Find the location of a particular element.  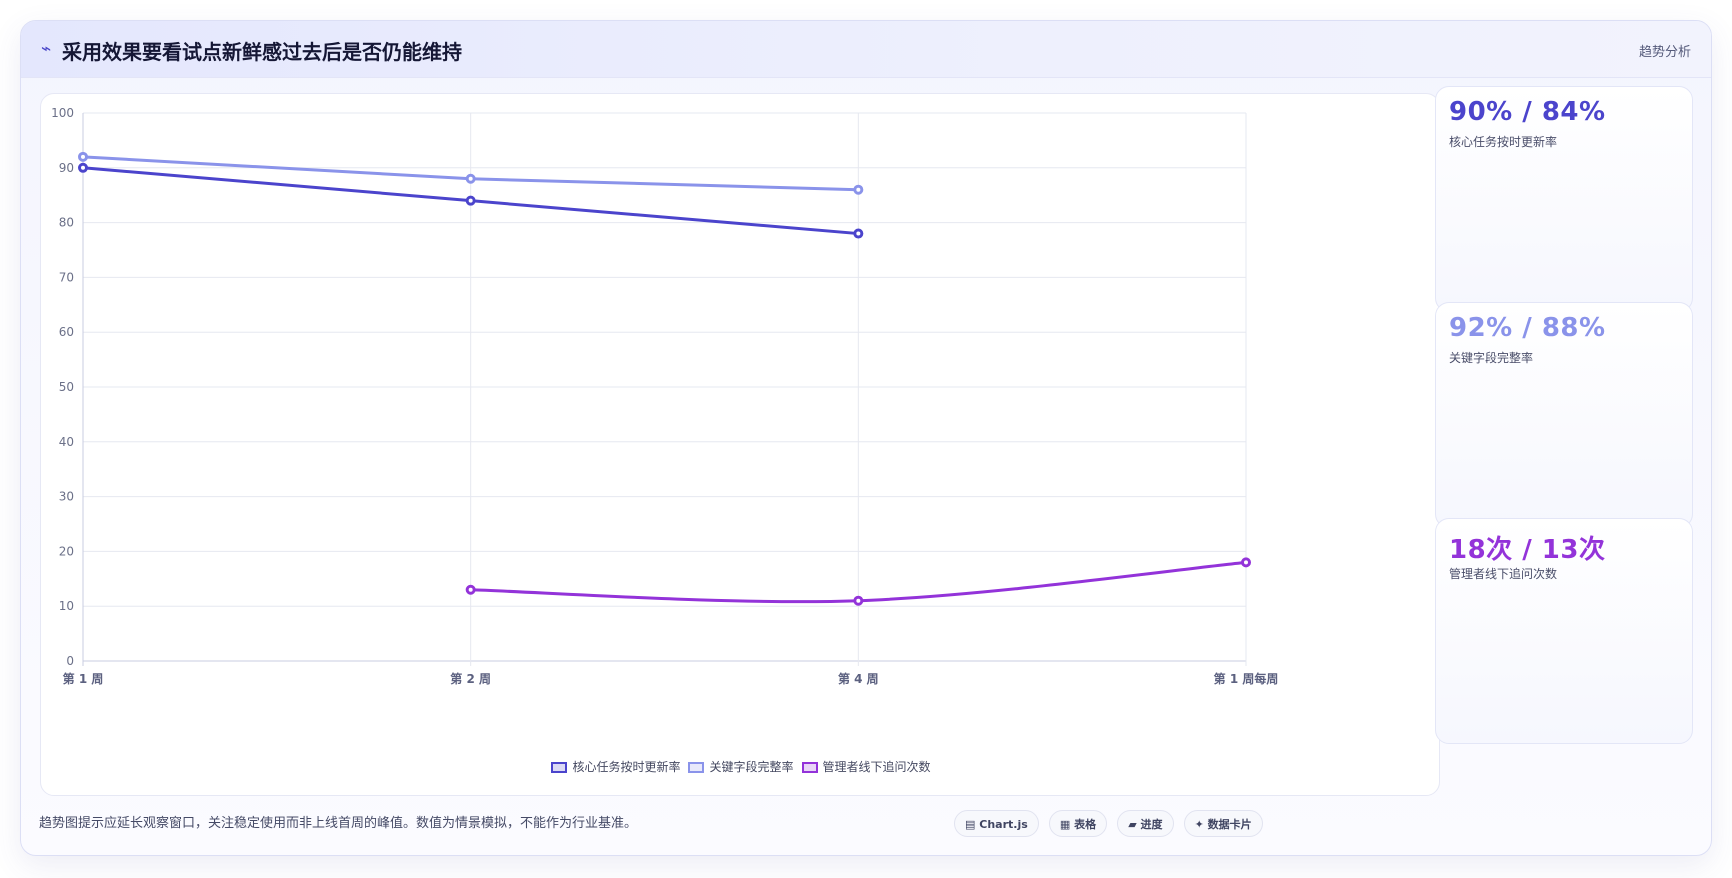

x-tick-label: 第 1 周每周 is located at coordinates (1246, 678).